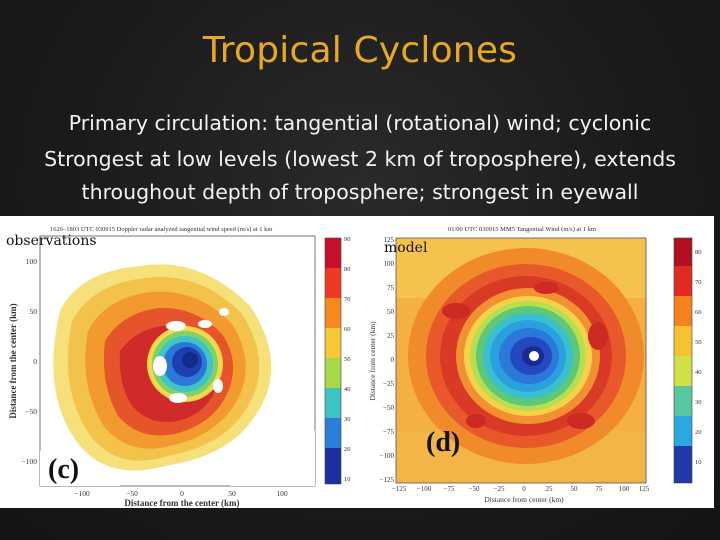  What do you see at coordinates (698, 252) in the screenshot?
I see `model-colorbar-tick: 80` at bounding box center [698, 252].